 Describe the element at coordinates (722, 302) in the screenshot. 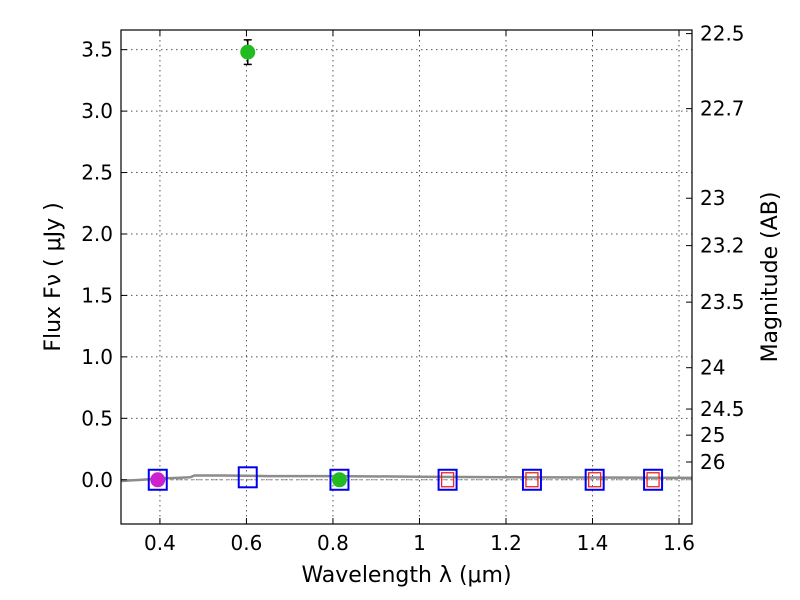

I see `right-tick-label: 23.5` at that location.